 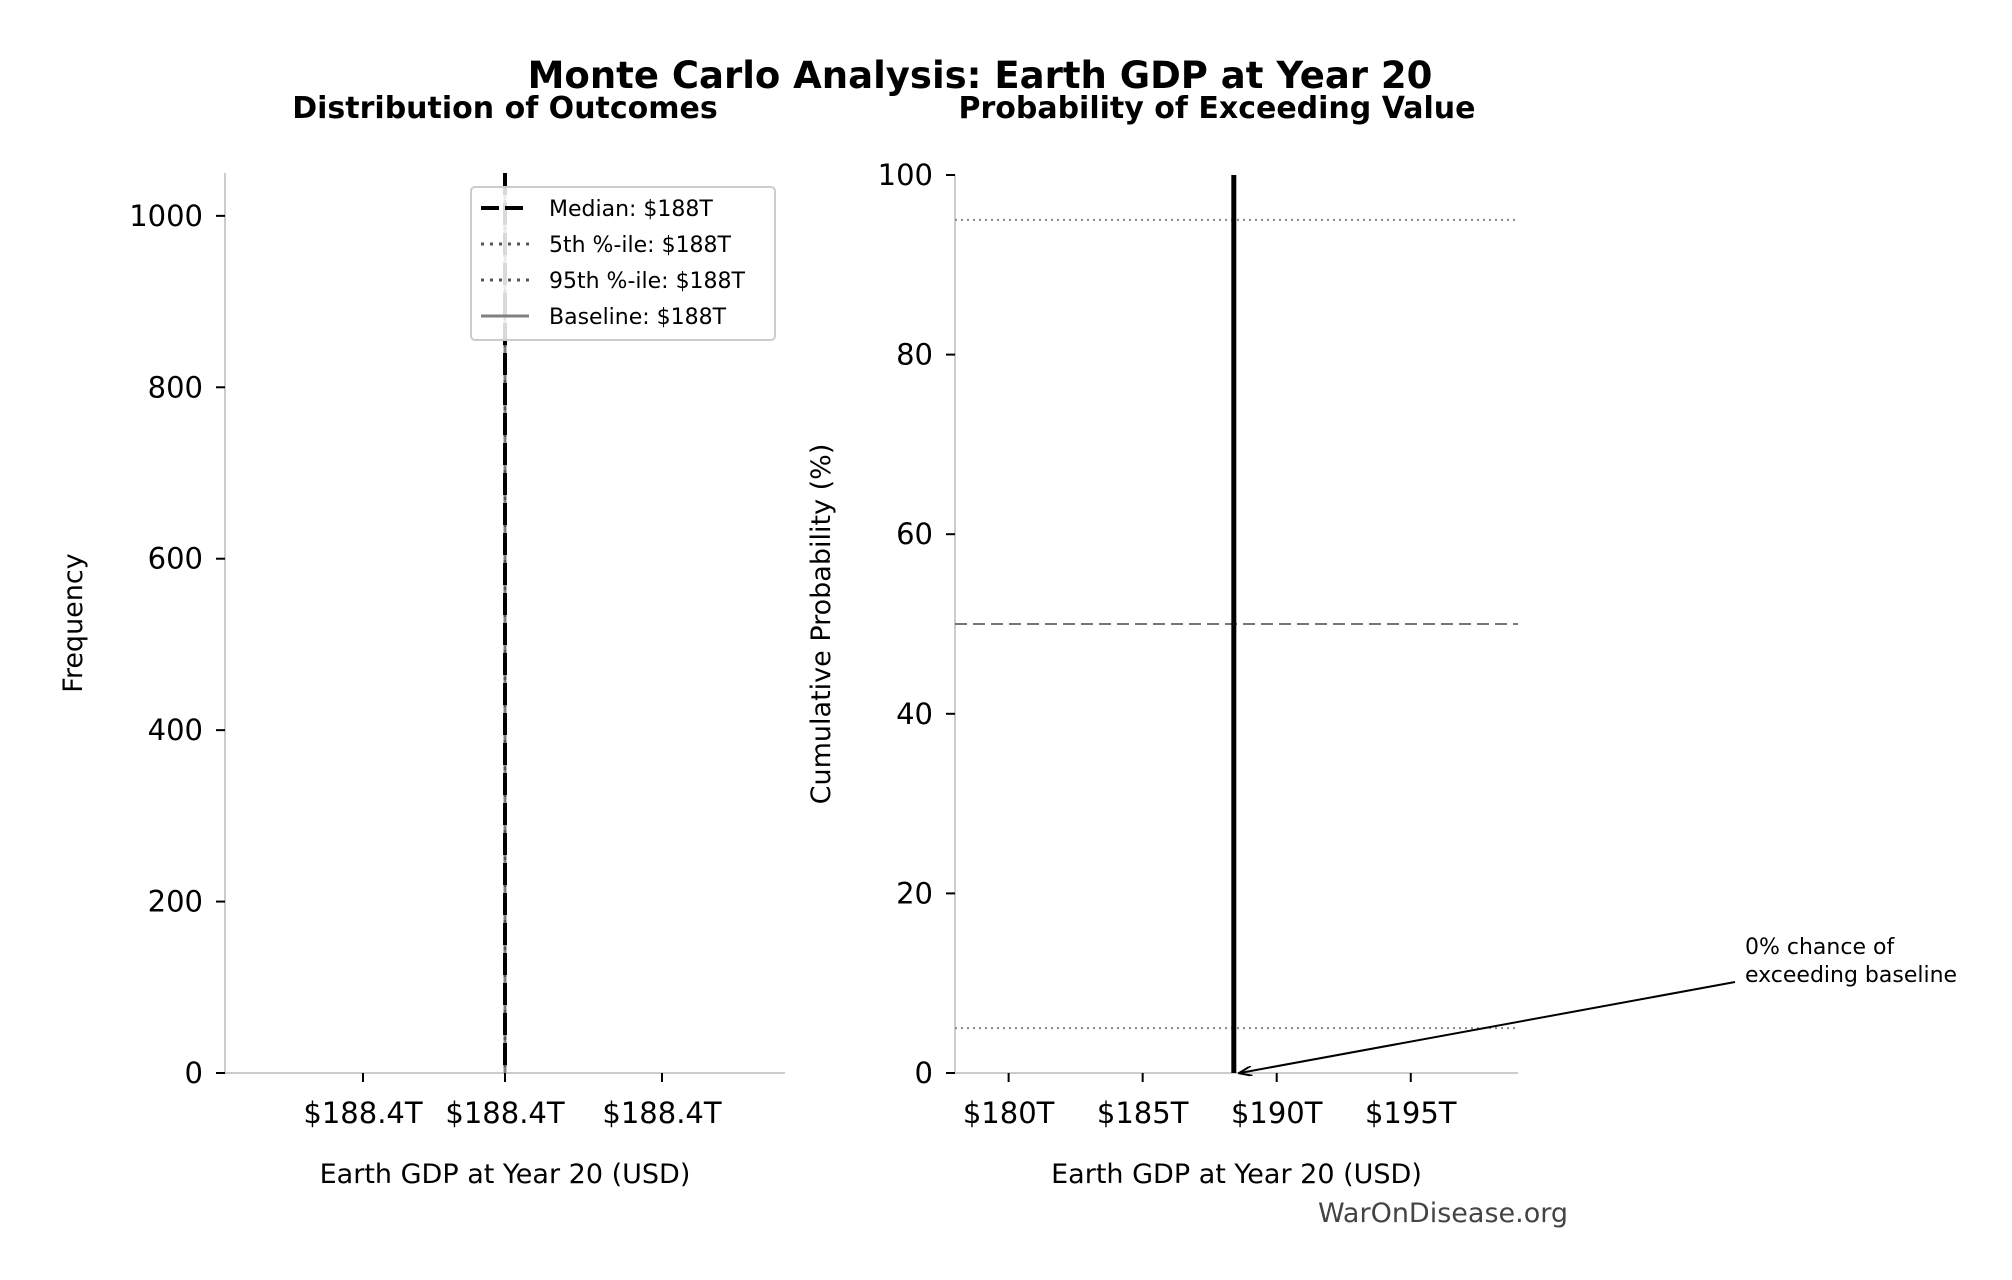 I want to click on y-tick-label: 800, so click(x=175, y=387).